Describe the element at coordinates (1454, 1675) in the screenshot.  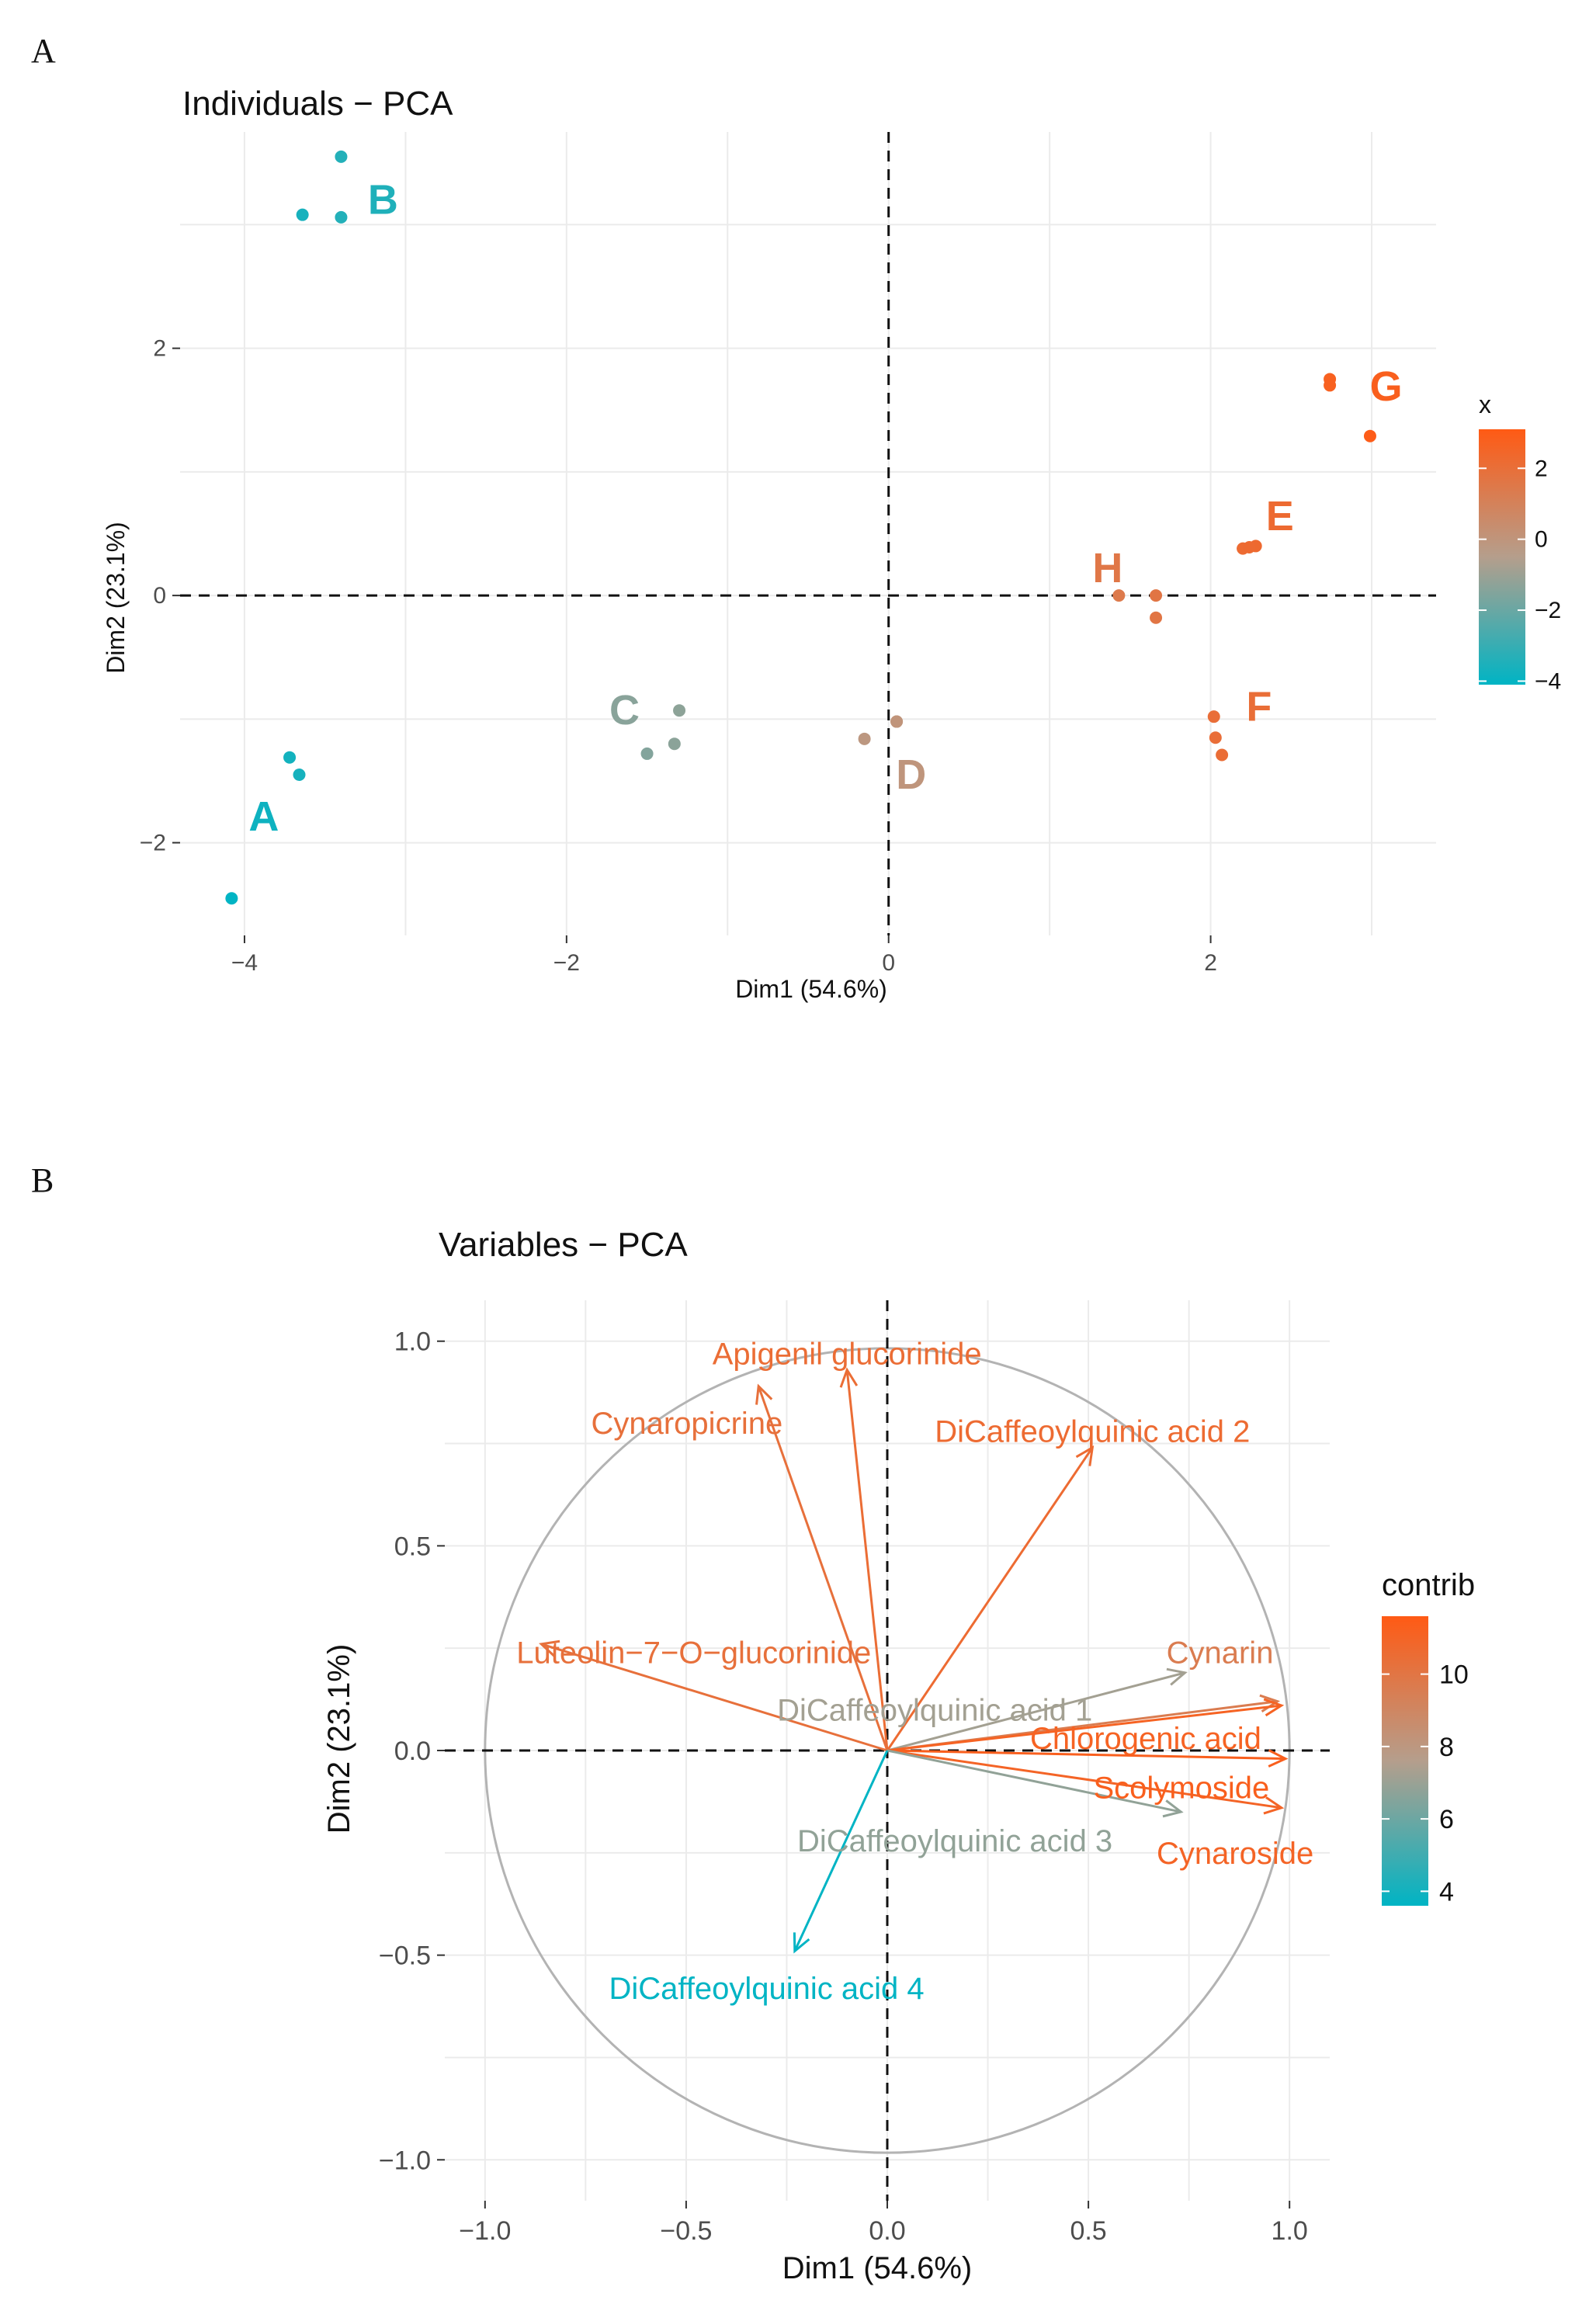
I see `legend-b-tick-label: 10` at that location.